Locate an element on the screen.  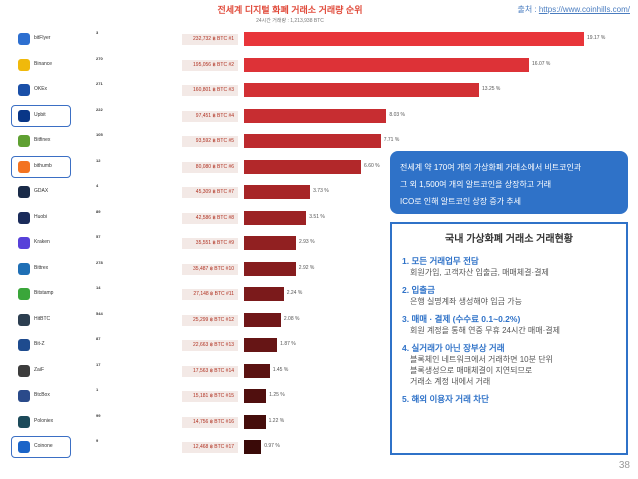
gdax-logo is located at coordinates (24, 192).